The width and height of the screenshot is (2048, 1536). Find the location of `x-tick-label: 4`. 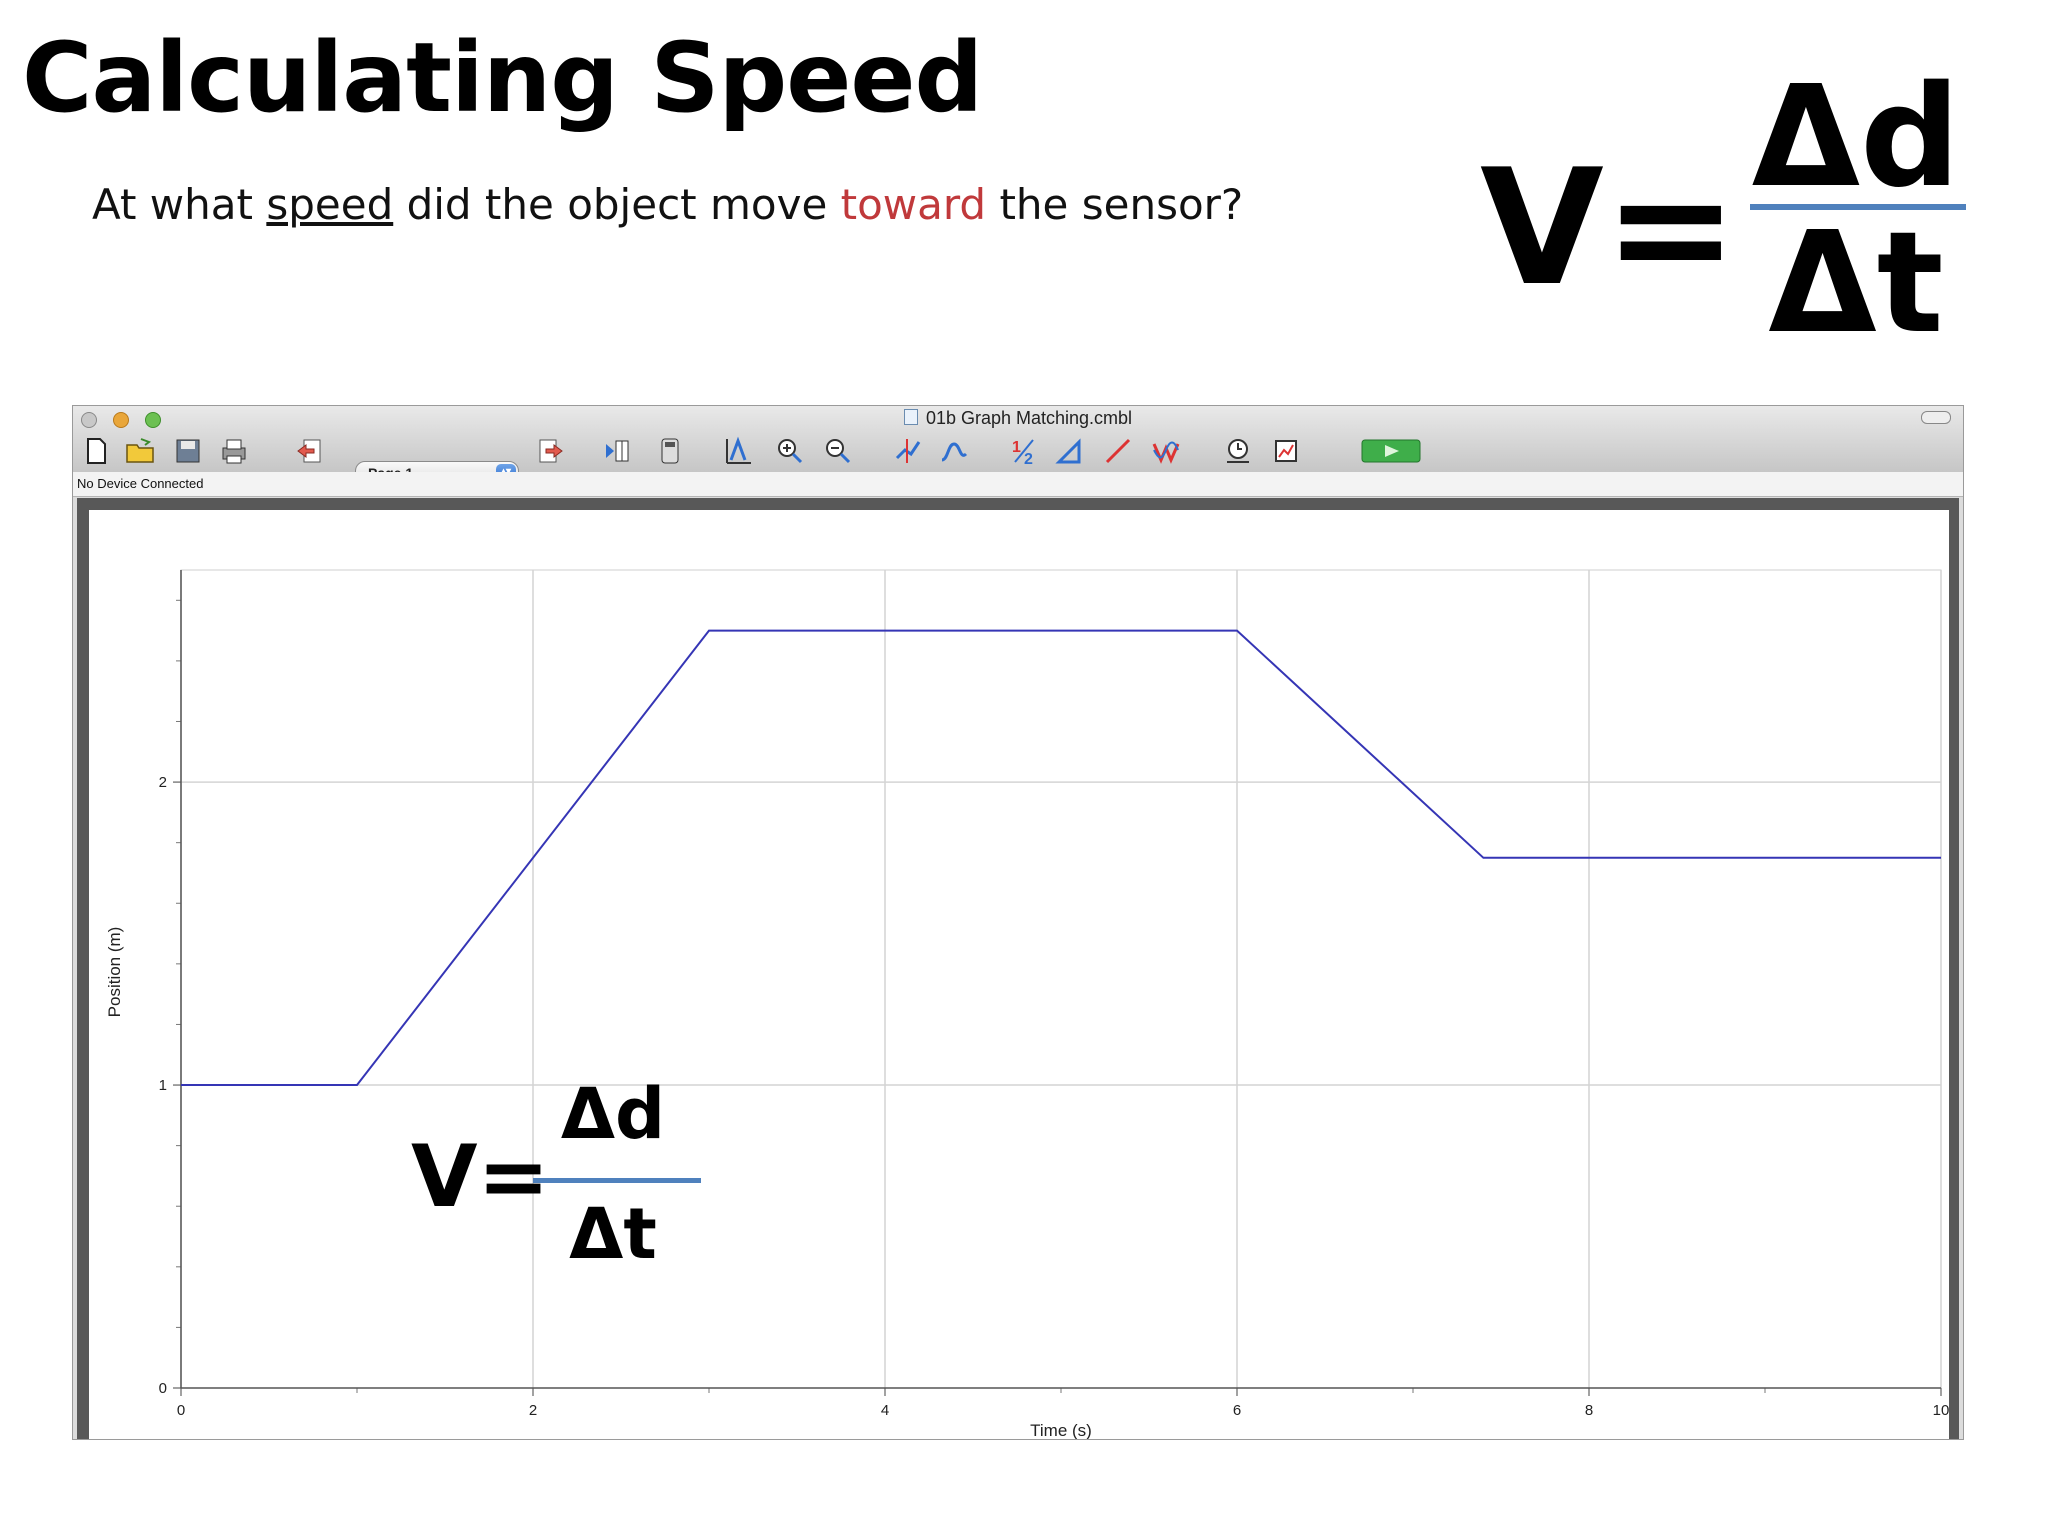

x-tick-label: 4 is located at coordinates (885, 1410).